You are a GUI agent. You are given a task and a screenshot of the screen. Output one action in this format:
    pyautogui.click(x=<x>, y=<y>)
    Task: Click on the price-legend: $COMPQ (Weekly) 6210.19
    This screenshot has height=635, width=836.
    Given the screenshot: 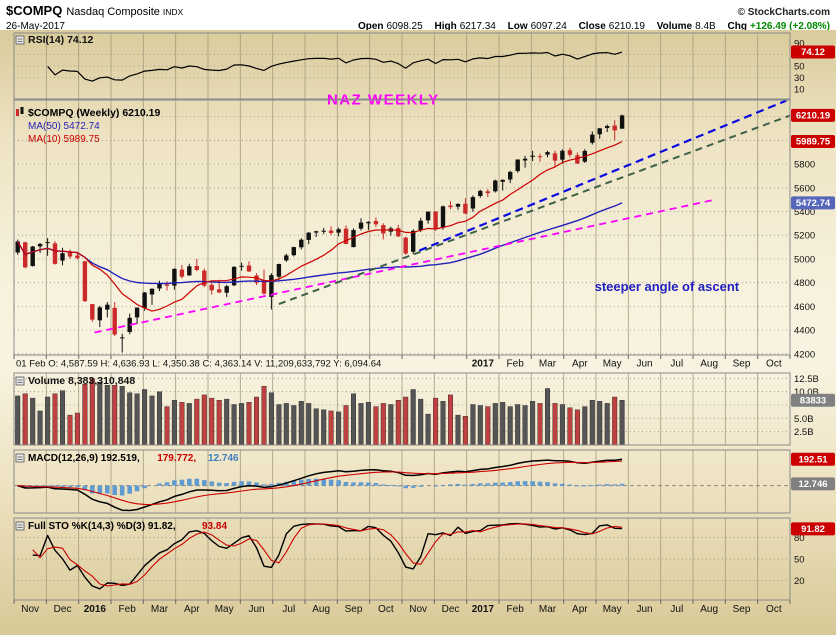 What is the action you would take?
    pyautogui.click(x=94, y=113)
    